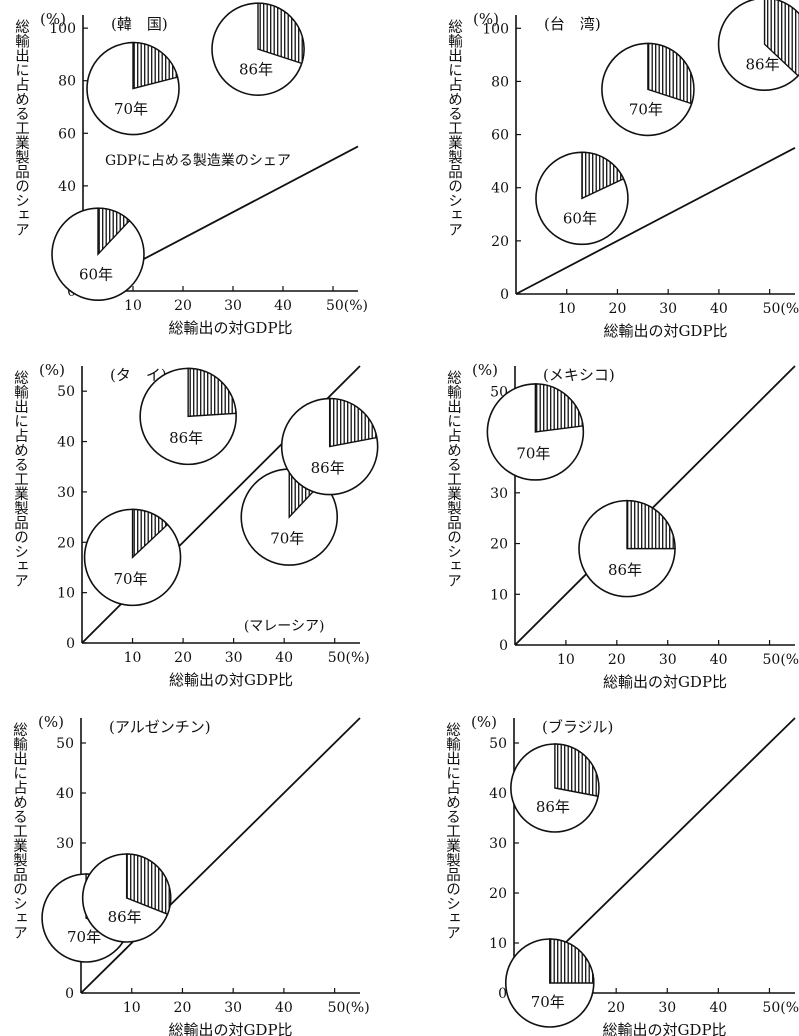 The width and height of the screenshot is (799, 1036). I want to click on chart-title: (台 湾), so click(572, 24).